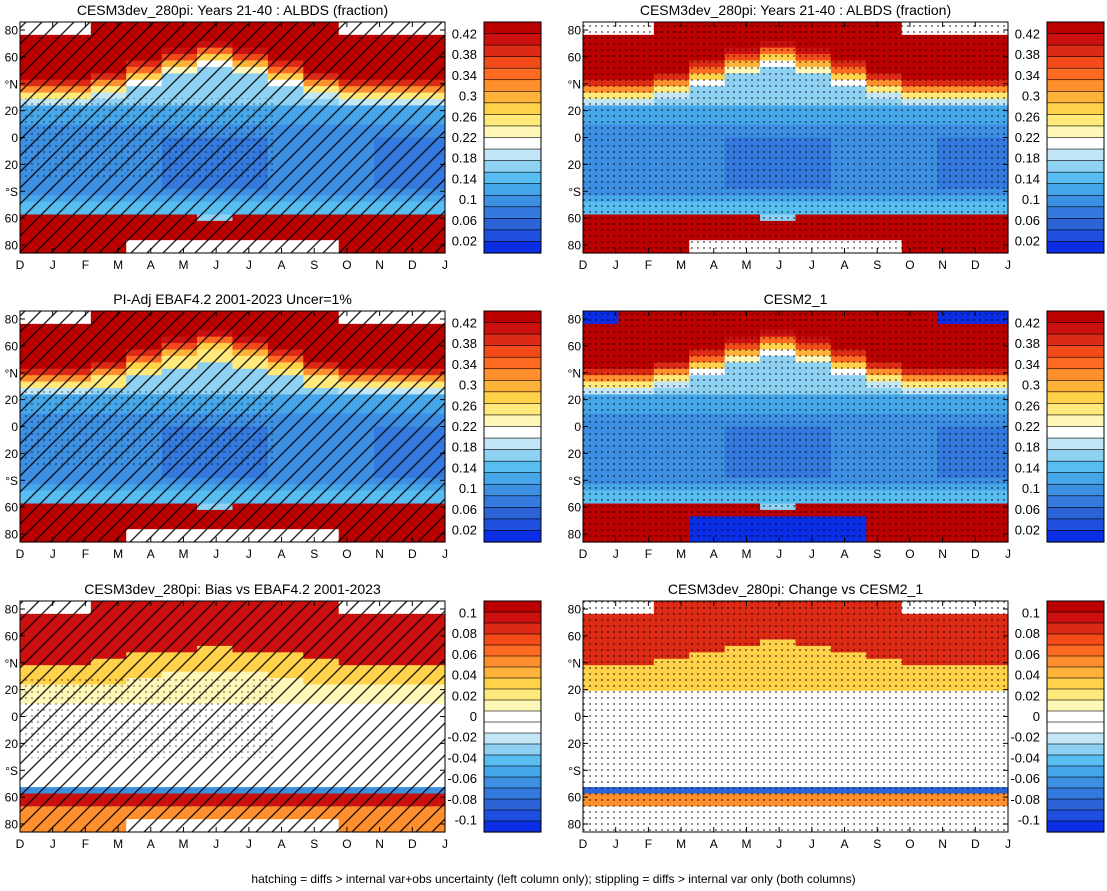 The height and width of the screenshot is (891, 1107). What do you see at coordinates (464, 137) in the screenshot?
I see `colorbar-label: 0.22` at bounding box center [464, 137].